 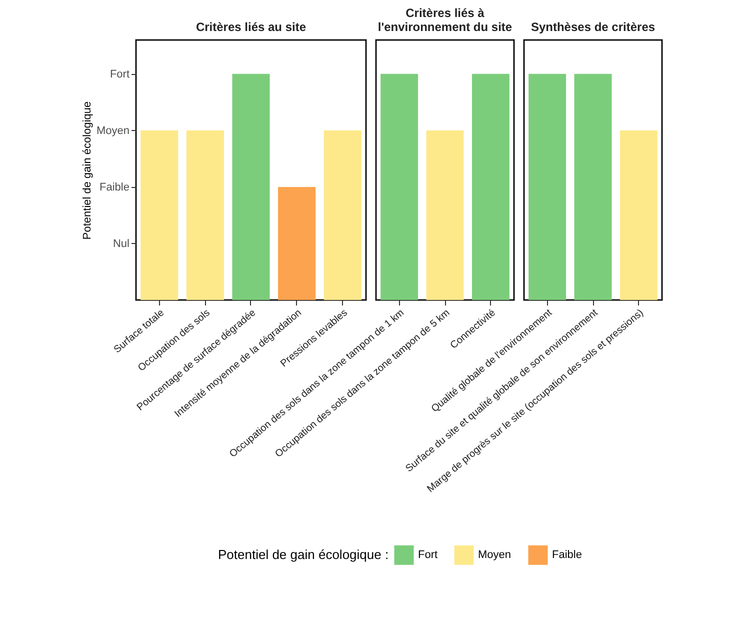 What do you see at coordinates (428, 555) in the screenshot?
I see `legend-label: Fort` at bounding box center [428, 555].